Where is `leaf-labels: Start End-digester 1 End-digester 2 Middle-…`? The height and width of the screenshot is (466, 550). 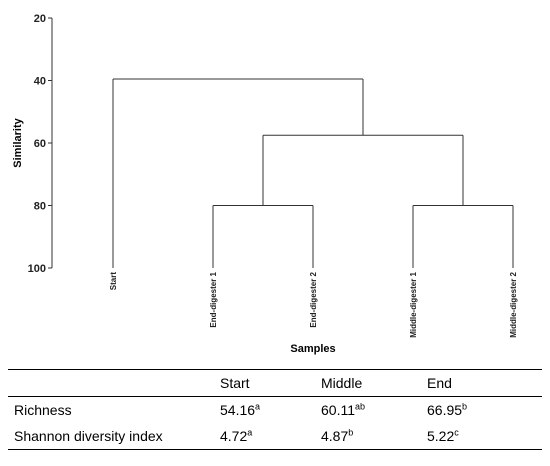 leaf-labels: Start End-digester 1 End-digester 2 Middle-… is located at coordinates (313, 304).